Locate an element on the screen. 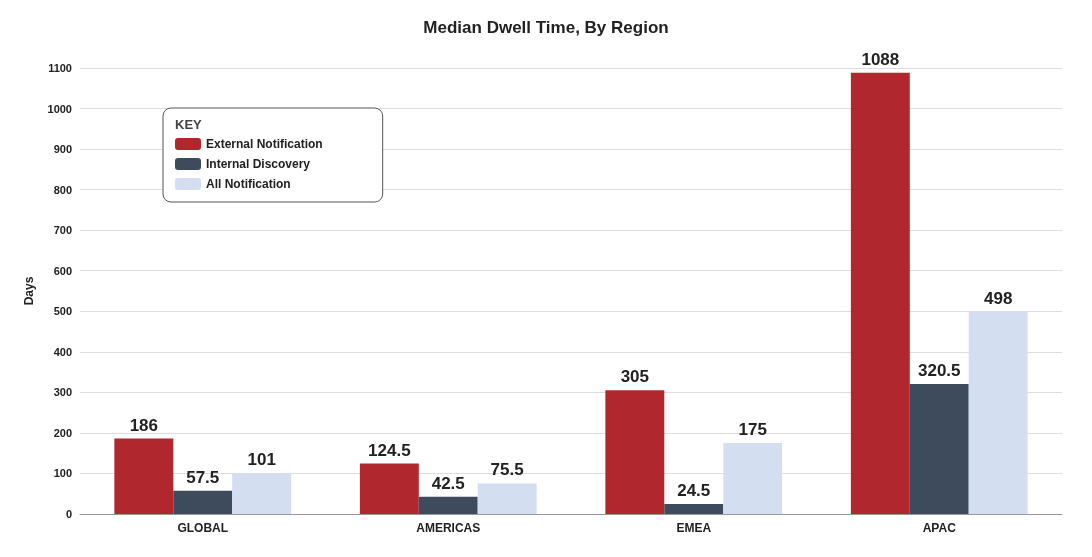 The image size is (1092, 557). x-tick-label: EMEA is located at coordinates (694, 528).